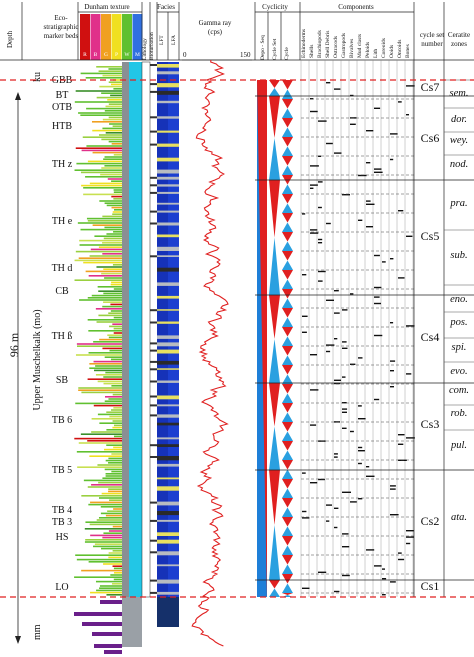 Image resolution: width=474 pixels, height=657 pixels. What do you see at coordinates (116, 37) in the screenshot?
I see `dunham-swatch-P` at bounding box center [116, 37].